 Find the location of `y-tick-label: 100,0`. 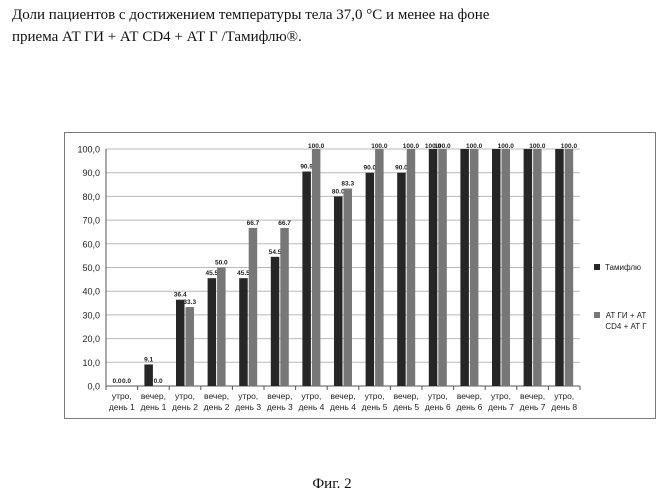

y-tick-label: 100,0 is located at coordinates (88, 150).